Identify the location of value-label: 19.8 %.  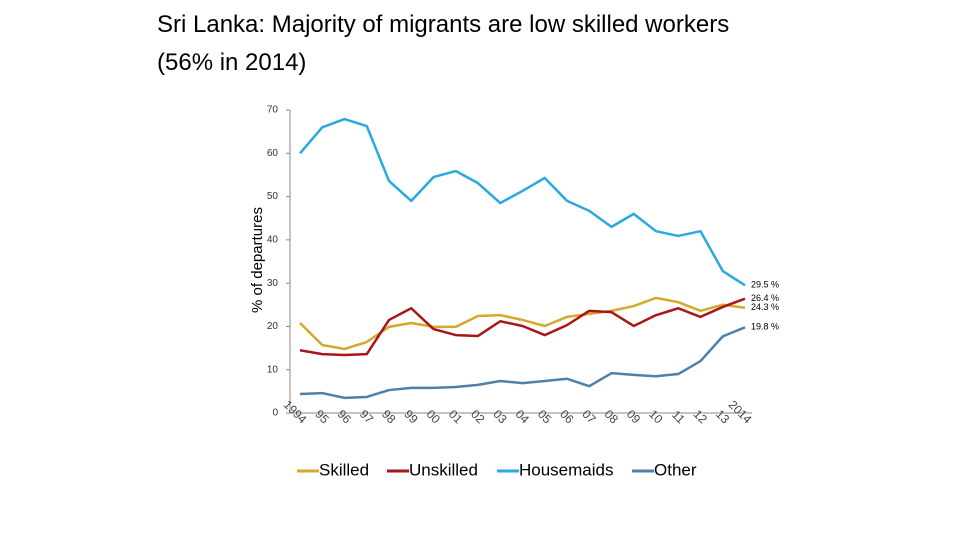
(765, 327).